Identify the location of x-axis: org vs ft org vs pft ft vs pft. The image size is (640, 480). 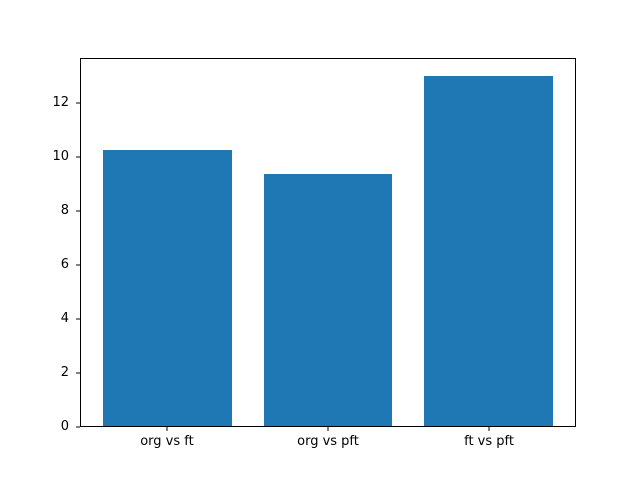
(328, 447).